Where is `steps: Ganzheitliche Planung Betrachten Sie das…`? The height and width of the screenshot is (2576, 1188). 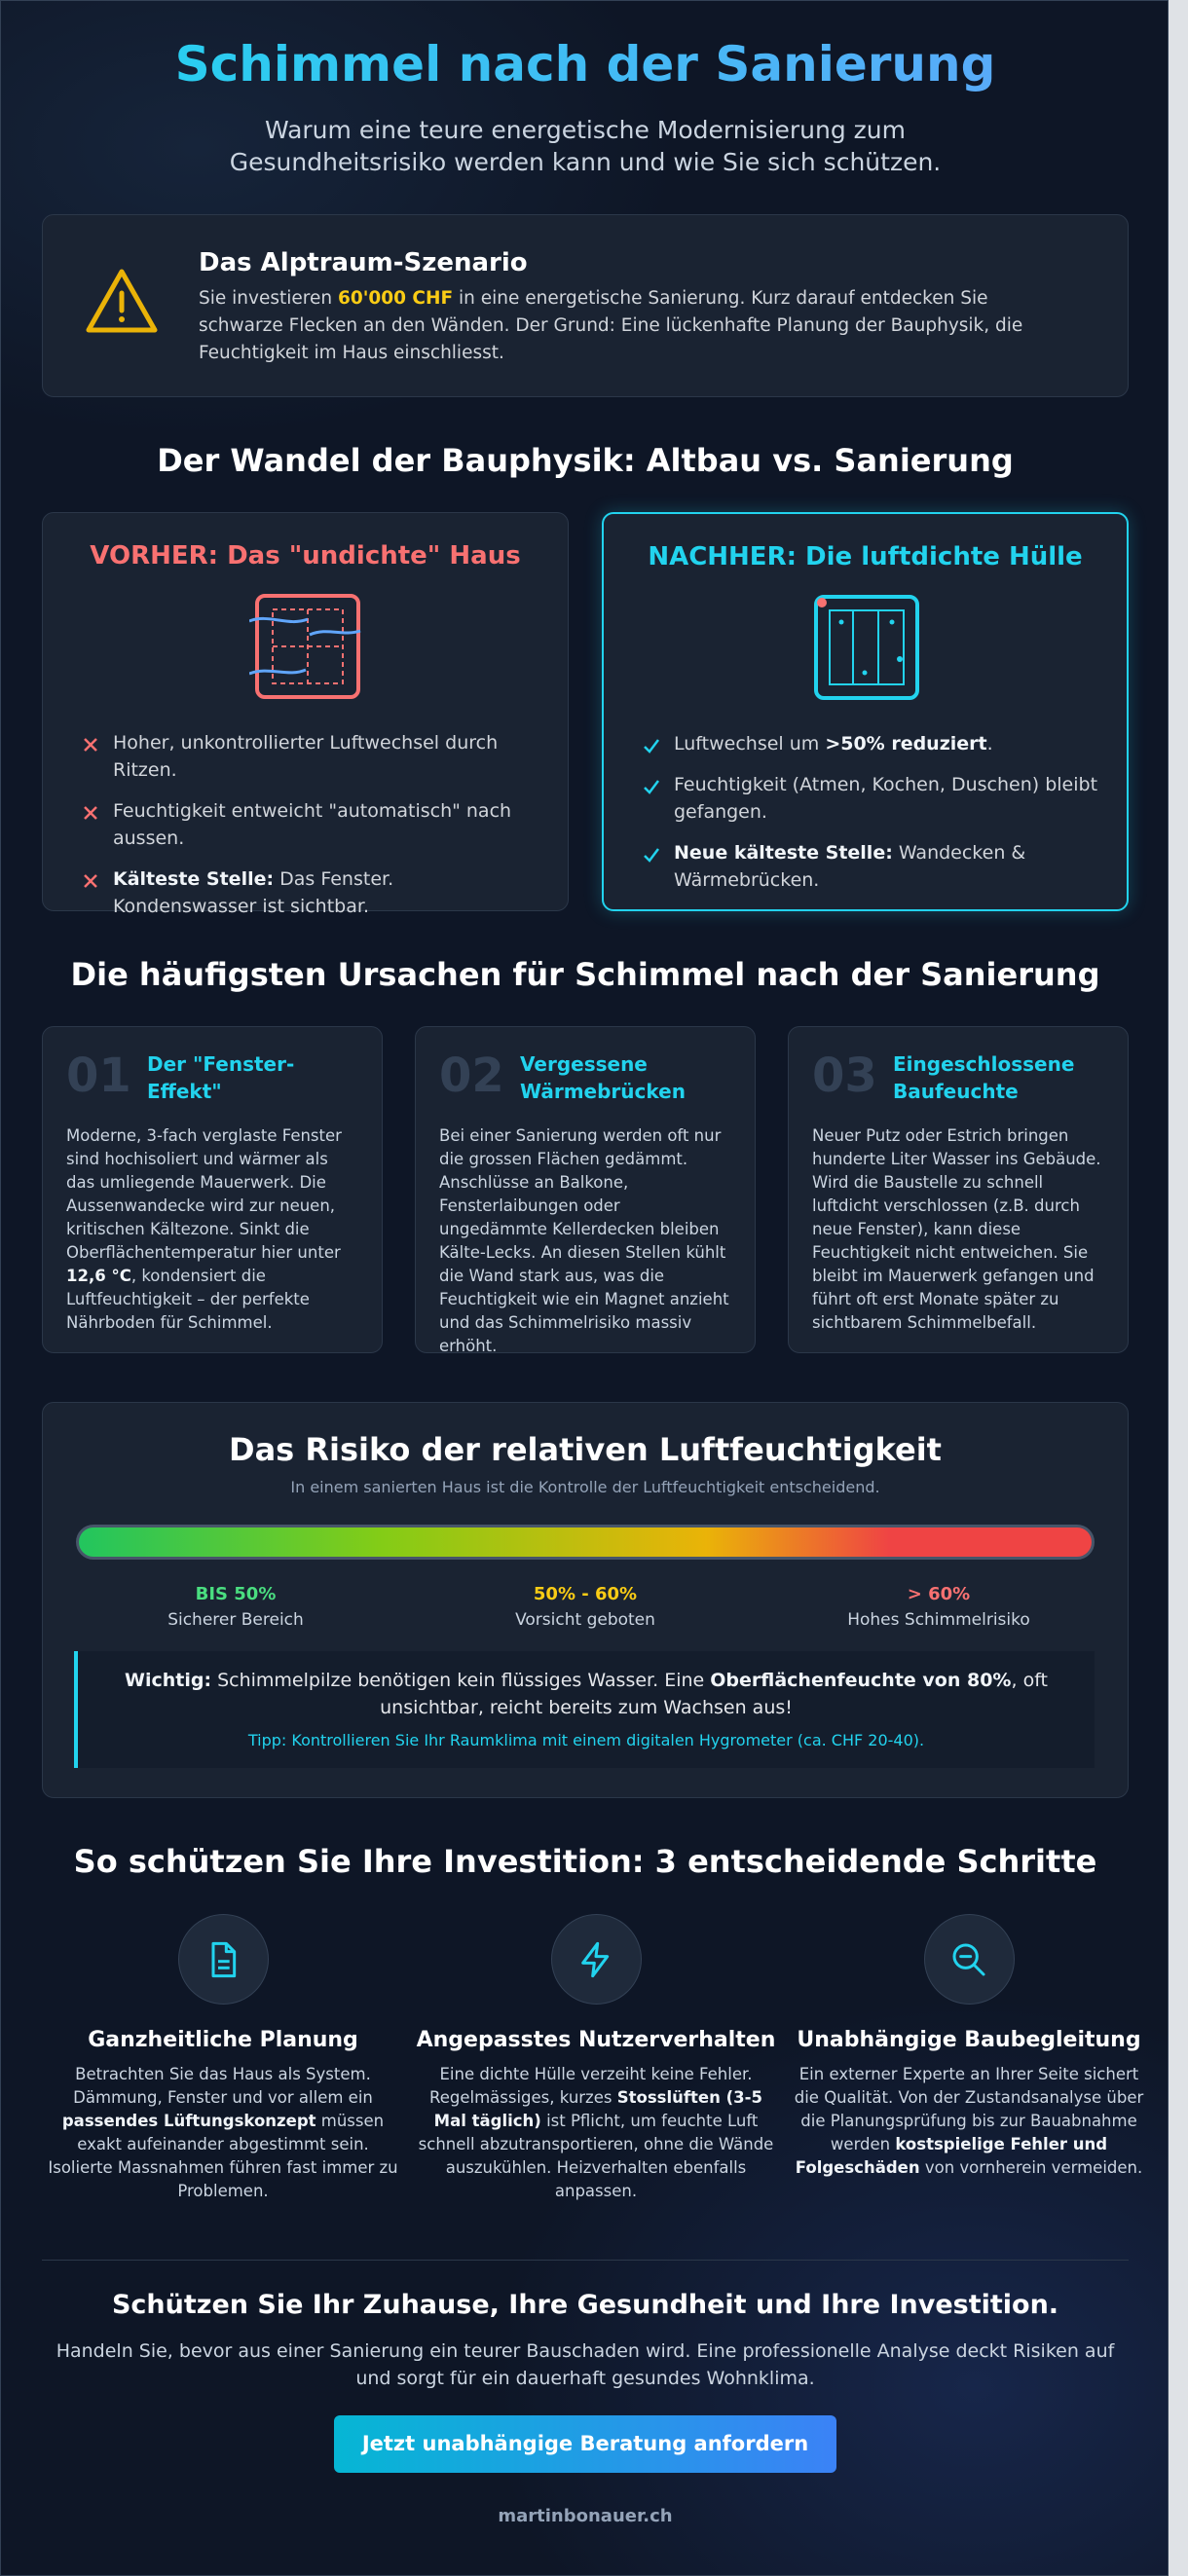 steps: Ganzheitliche Planung Betrachten Sie das… is located at coordinates (593, 2060).